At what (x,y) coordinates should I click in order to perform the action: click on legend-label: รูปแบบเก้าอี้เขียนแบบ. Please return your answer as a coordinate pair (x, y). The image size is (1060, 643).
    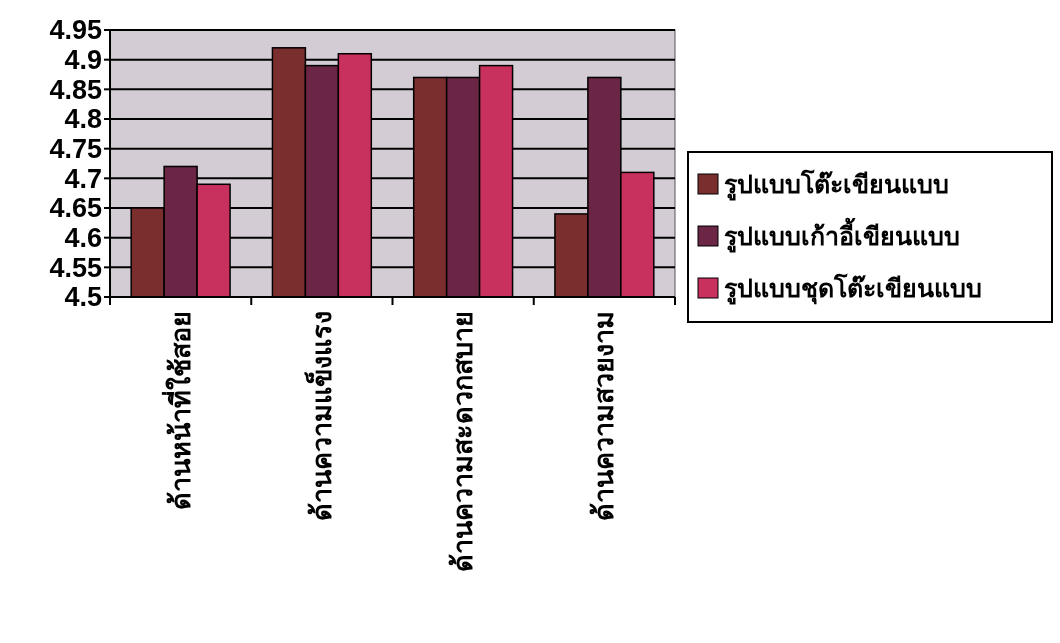
    Looking at the image, I should click on (842, 234).